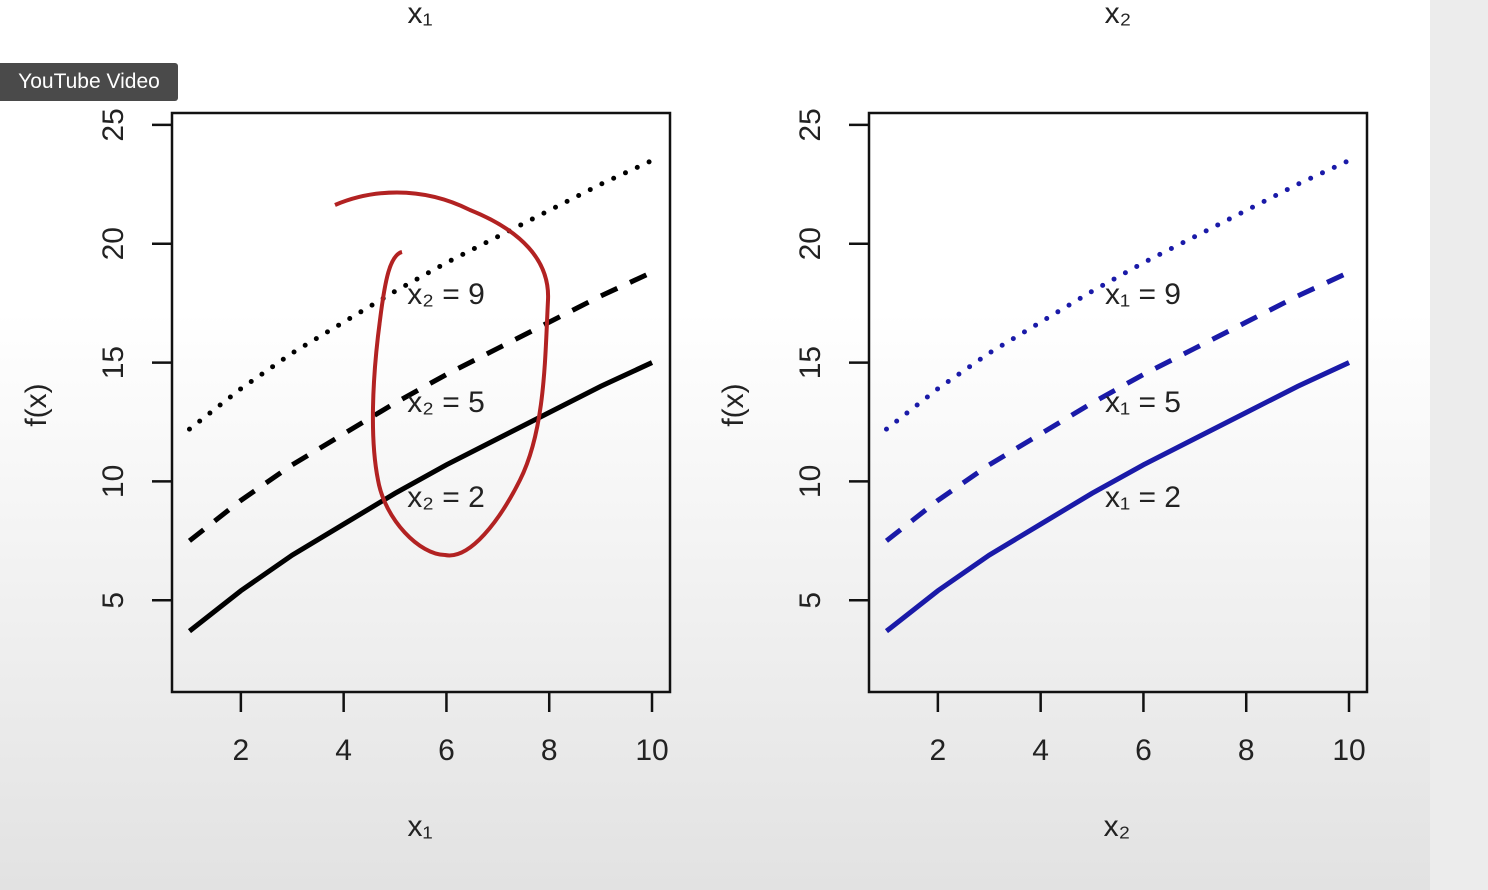 Image resolution: width=1488 pixels, height=890 pixels. Describe the element at coordinates (1118, 15) in the screenshot. I see `cut-label: x₂` at that location.